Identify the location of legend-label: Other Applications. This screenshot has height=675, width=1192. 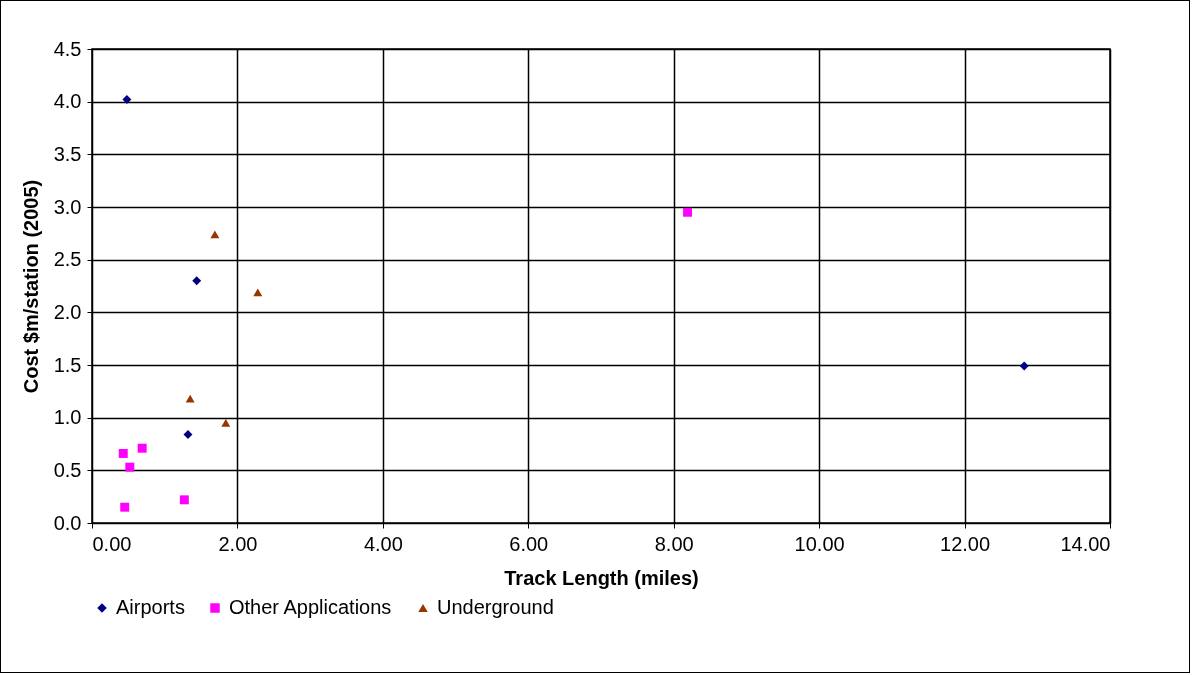
(310, 607).